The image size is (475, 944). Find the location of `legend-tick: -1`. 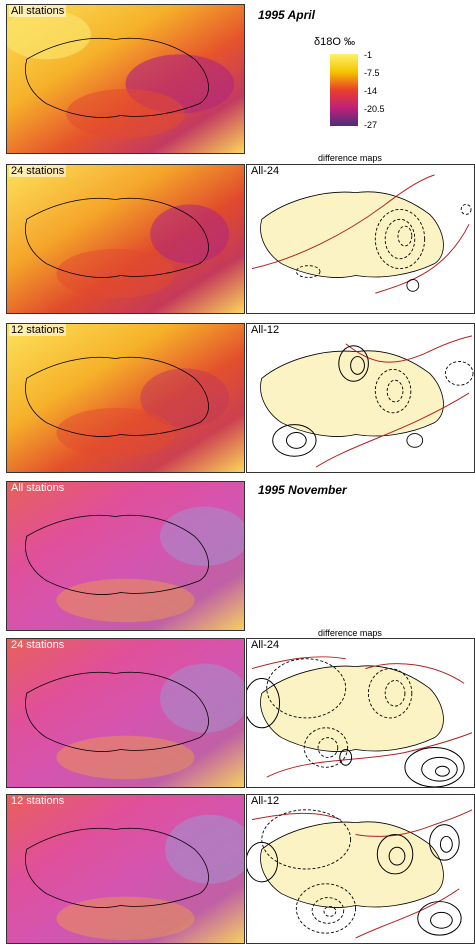

legend-tick: -1 is located at coordinates (368, 55).